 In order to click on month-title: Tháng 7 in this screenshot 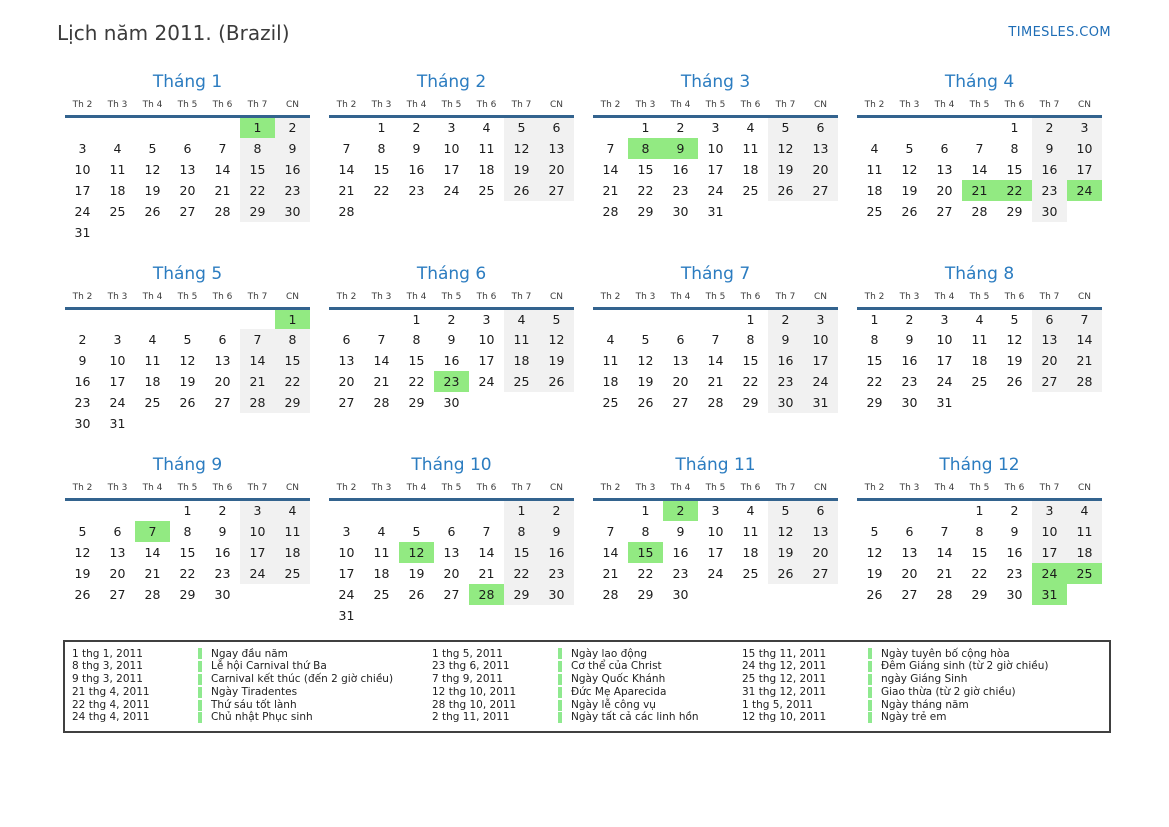, I will do `click(715, 273)`.